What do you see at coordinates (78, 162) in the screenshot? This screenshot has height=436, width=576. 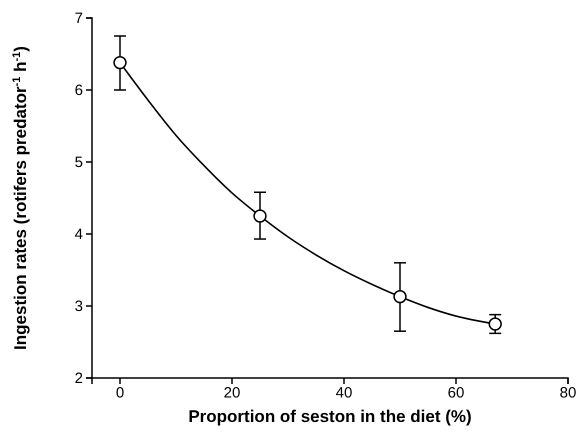 I see `y-tick-label: 5` at bounding box center [78, 162].